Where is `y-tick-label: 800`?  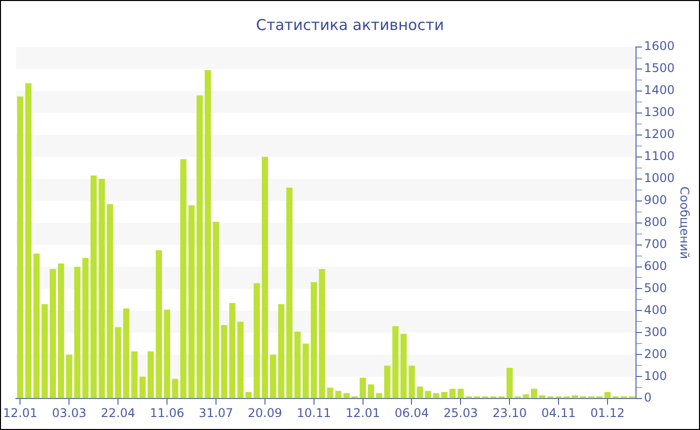 y-tick-label: 800 is located at coordinates (655, 221).